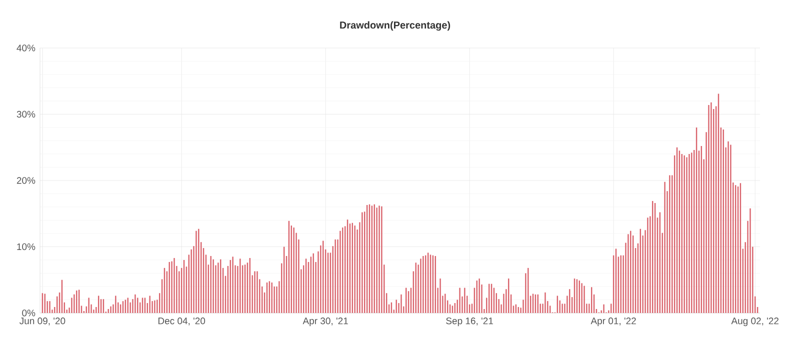 The image size is (790, 350). What do you see at coordinates (43, 322) in the screenshot?
I see `x-tick-label: Jun 09, '20` at bounding box center [43, 322].